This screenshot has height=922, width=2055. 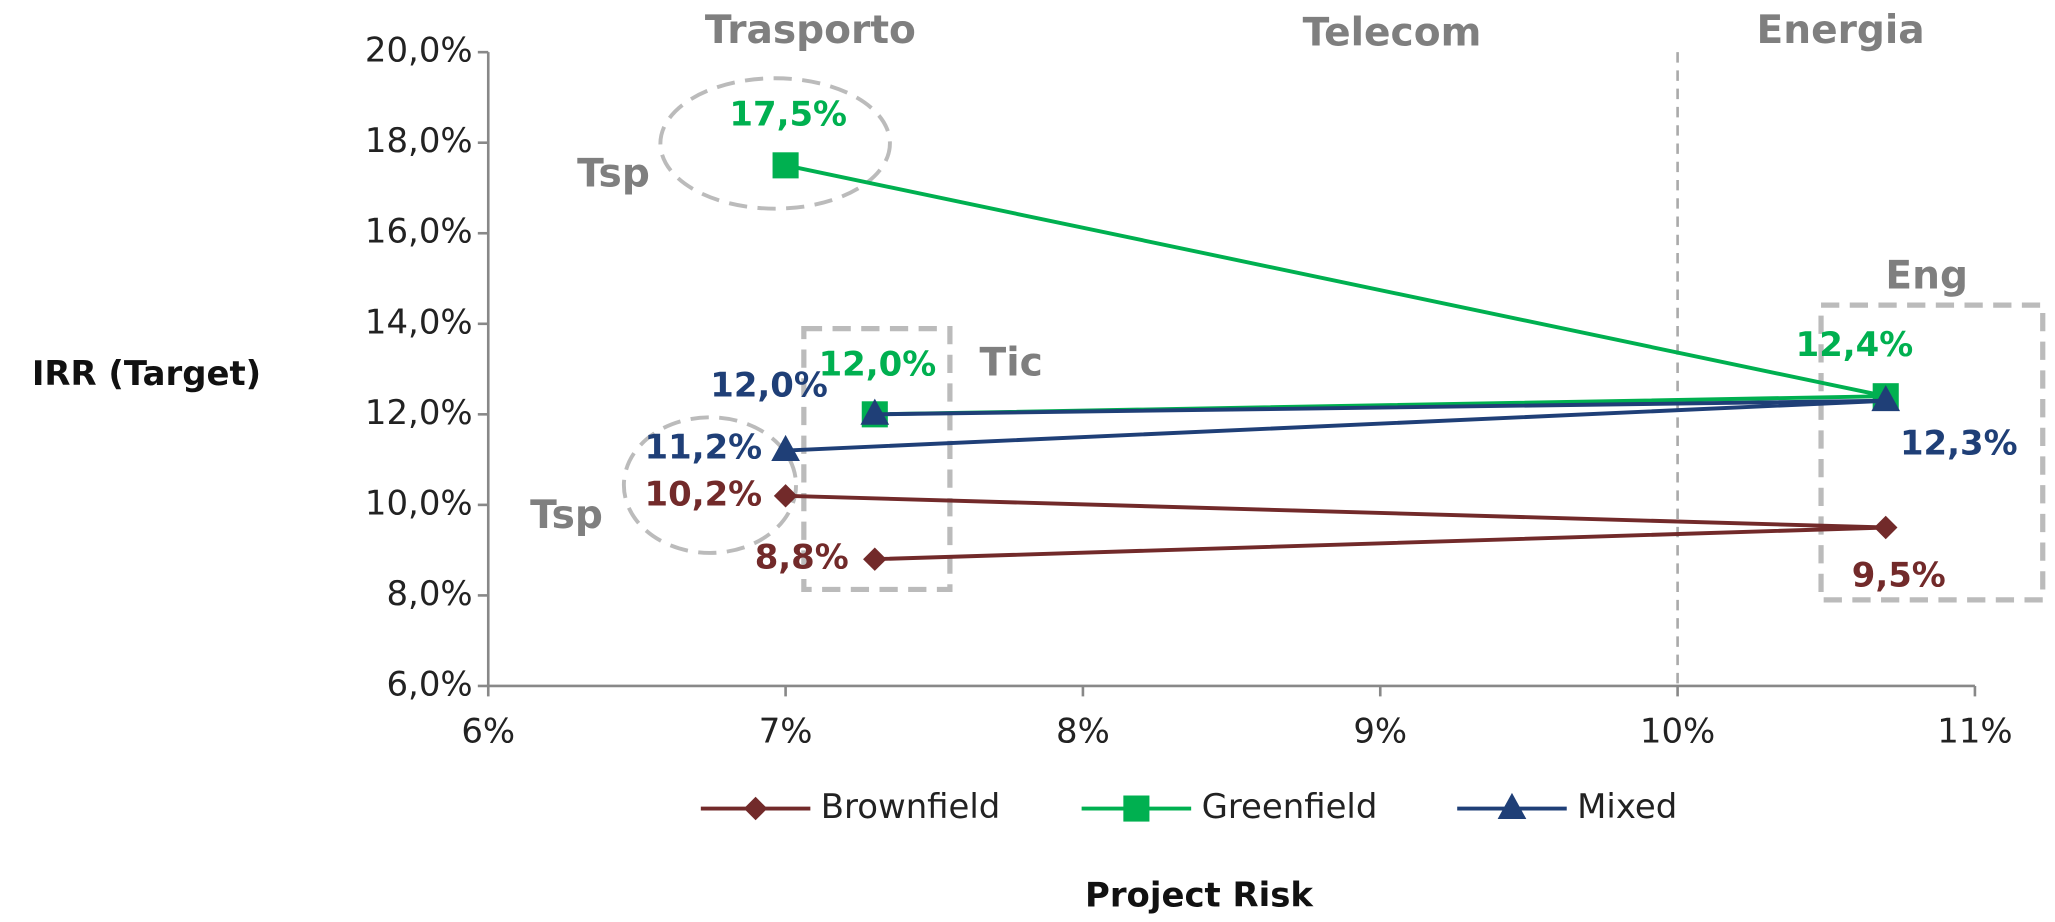 I want to click on x-tick-label: 7%, so click(x=786, y=730).